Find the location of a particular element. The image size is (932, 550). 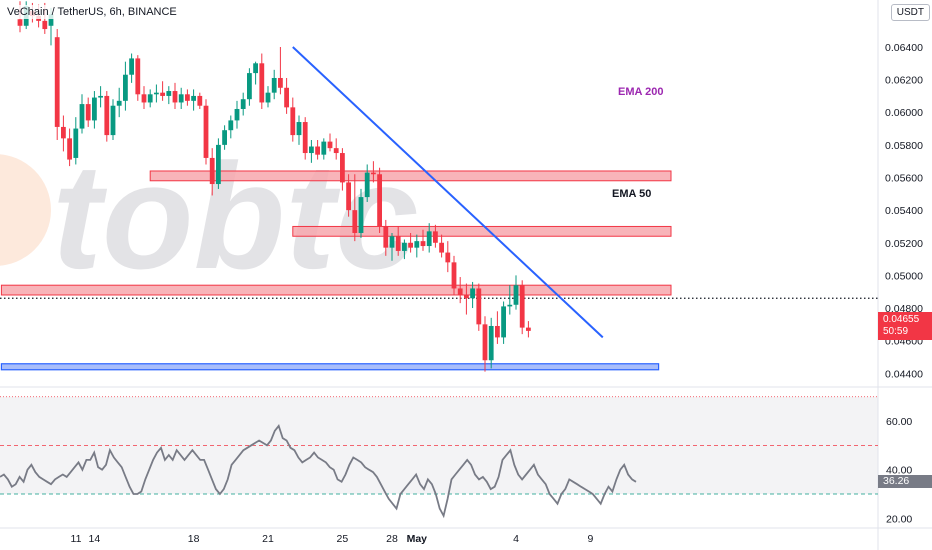

rsi-line is located at coordinates (318, 471).